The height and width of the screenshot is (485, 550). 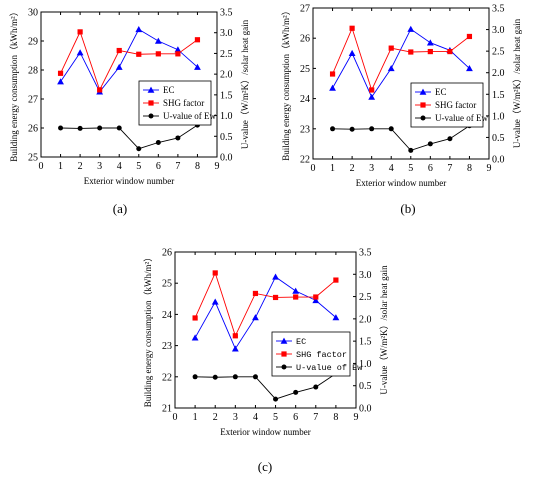 I want to click on y-left-tick-label: 24, so click(x=305, y=99).